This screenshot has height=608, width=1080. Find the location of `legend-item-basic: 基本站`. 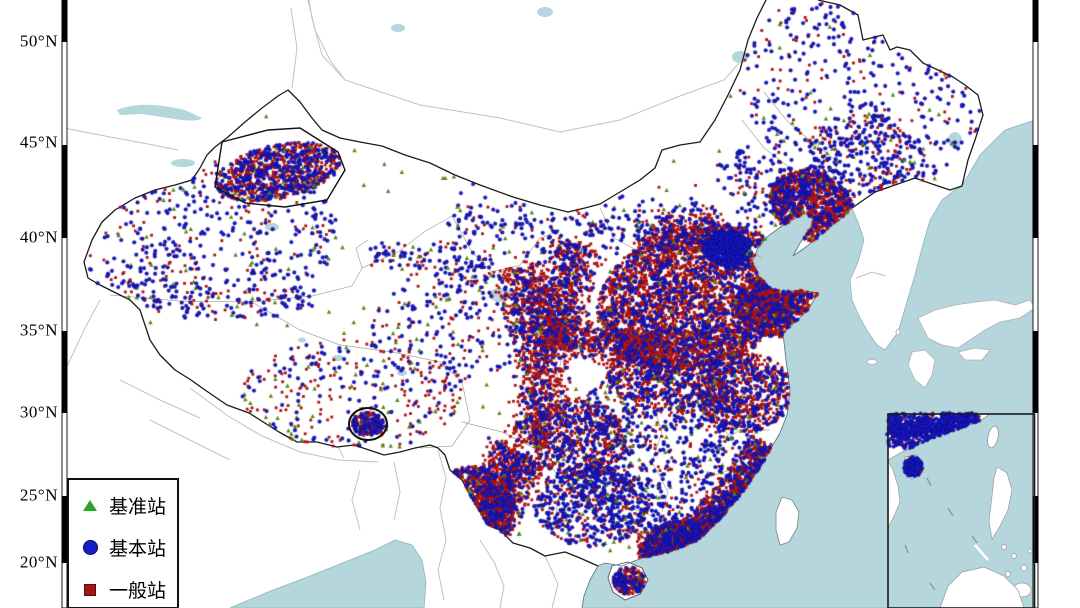

legend-item-basic: 基本站 is located at coordinates (128, 547).